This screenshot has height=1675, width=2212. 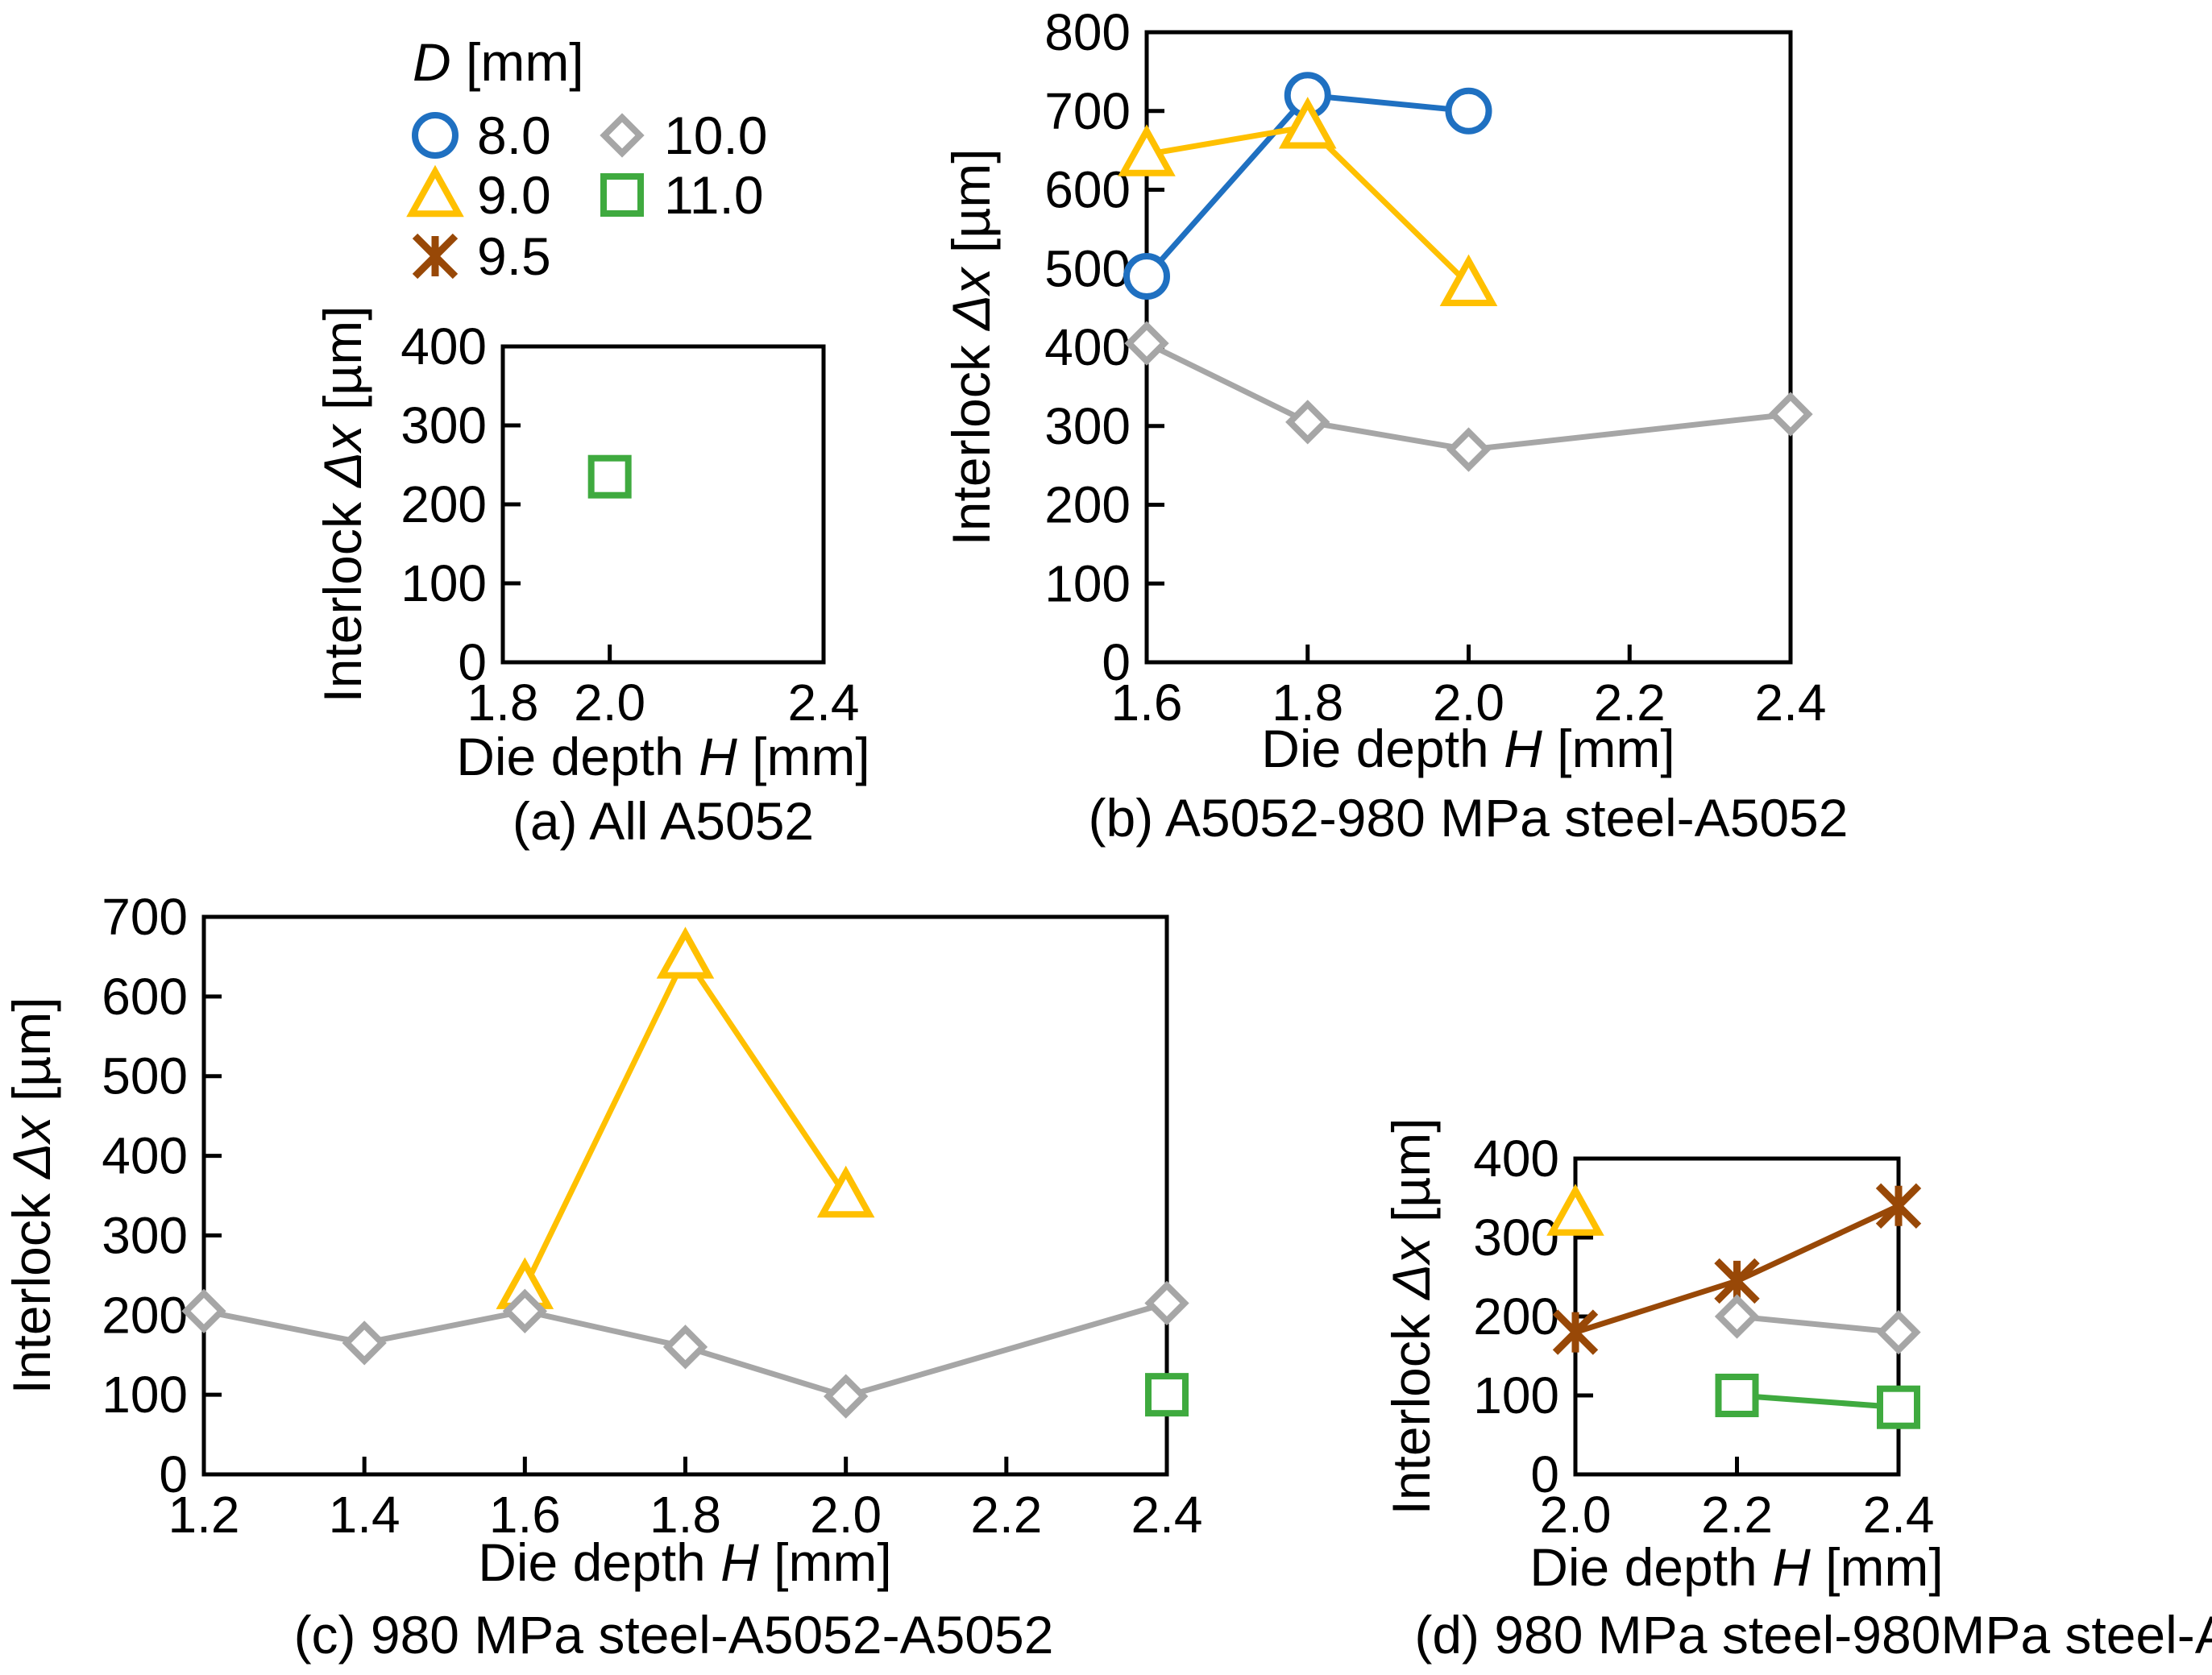 I want to click on chart-caption: (c) 980 MPa steel-A5052-A5052, so click(x=674, y=1635).